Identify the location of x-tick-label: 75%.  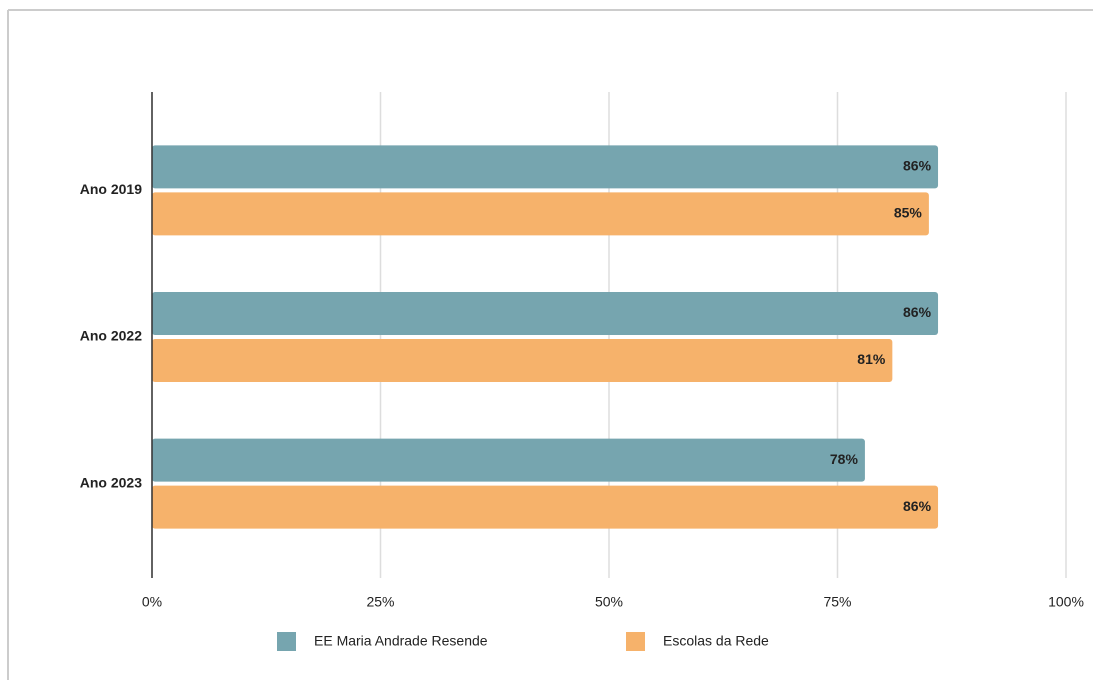
(837, 602).